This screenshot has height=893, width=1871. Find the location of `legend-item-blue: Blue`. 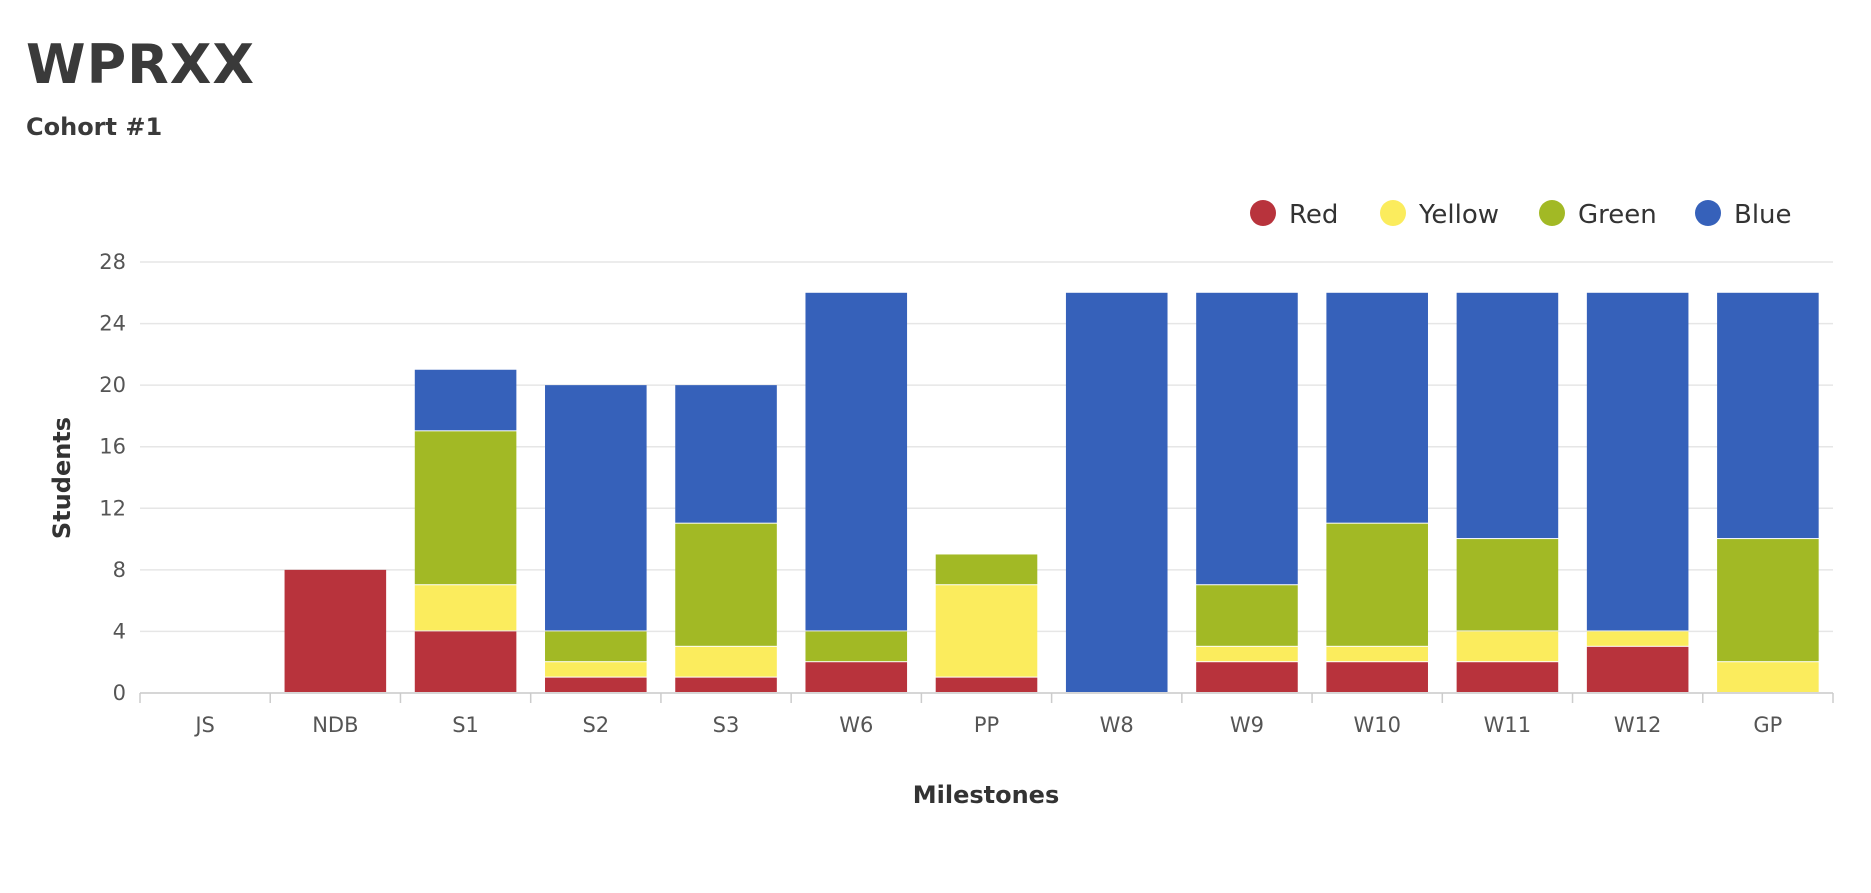

legend-item-blue: Blue is located at coordinates (1743, 215).